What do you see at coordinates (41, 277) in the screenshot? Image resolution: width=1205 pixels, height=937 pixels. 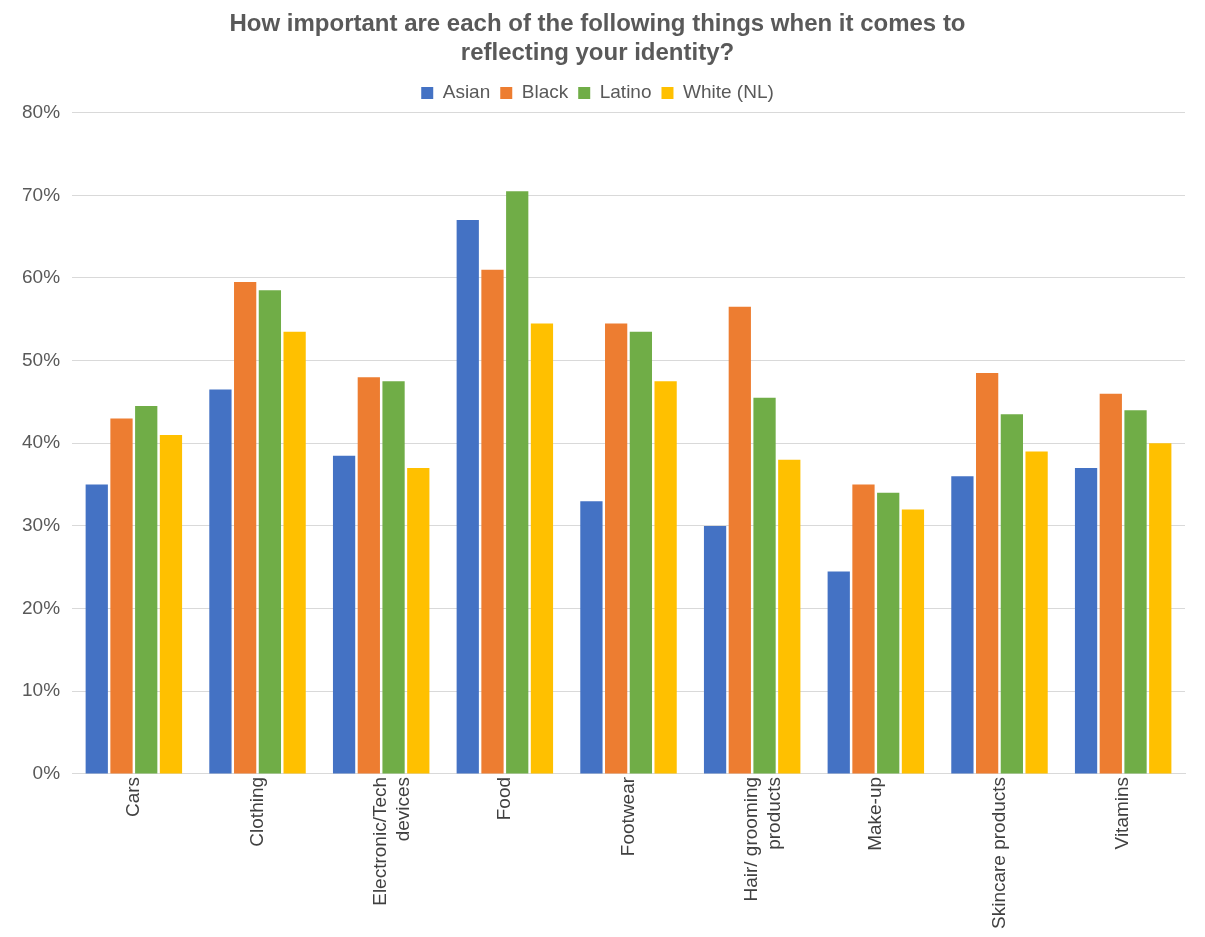 I see `y-tick-label: 60%` at bounding box center [41, 277].